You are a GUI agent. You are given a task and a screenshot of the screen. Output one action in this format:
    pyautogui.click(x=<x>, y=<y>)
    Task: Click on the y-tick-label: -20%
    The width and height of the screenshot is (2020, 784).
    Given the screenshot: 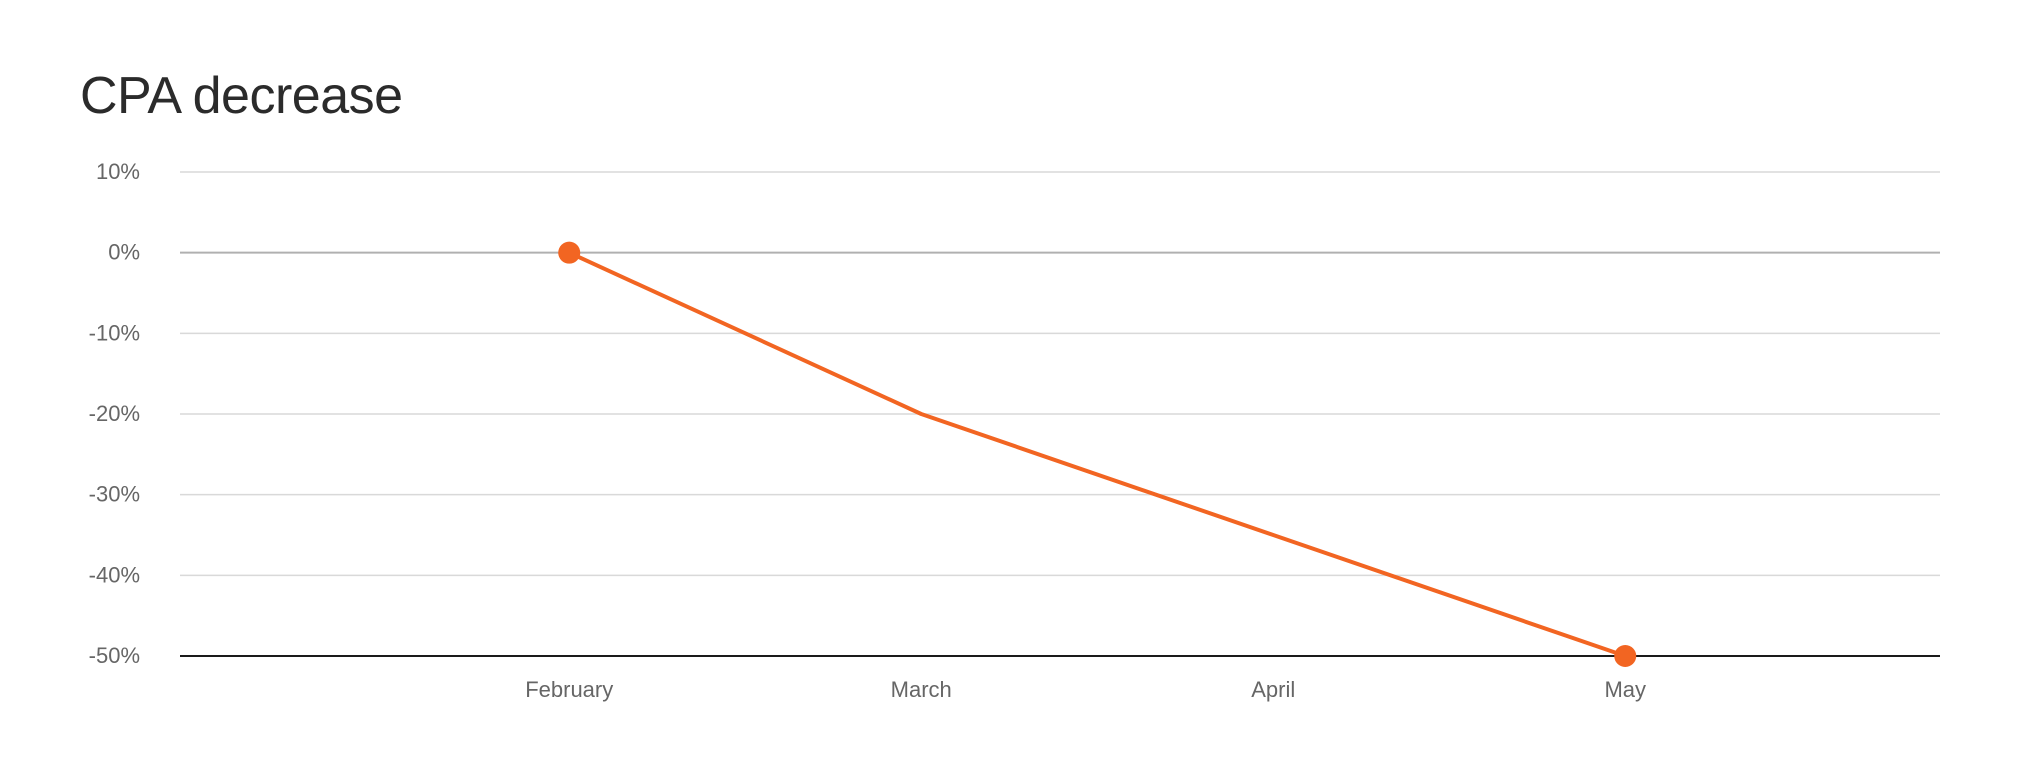 What is the action you would take?
    pyautogui.click(x=114, y=413)
    